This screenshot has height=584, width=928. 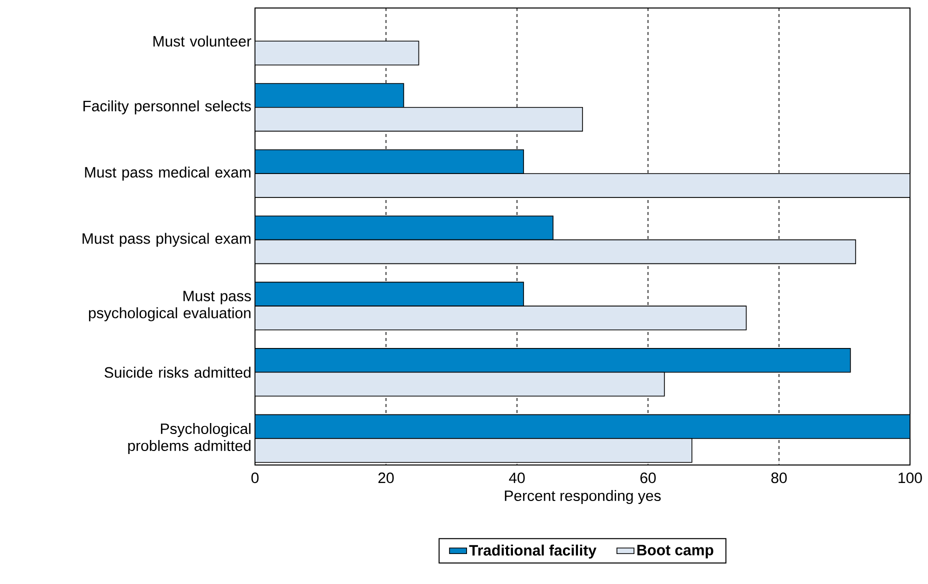 What do you see at coordinates (517, 478) in the screenshot?
I see `x-tick-label: 40` at bounding box center [517, 478].